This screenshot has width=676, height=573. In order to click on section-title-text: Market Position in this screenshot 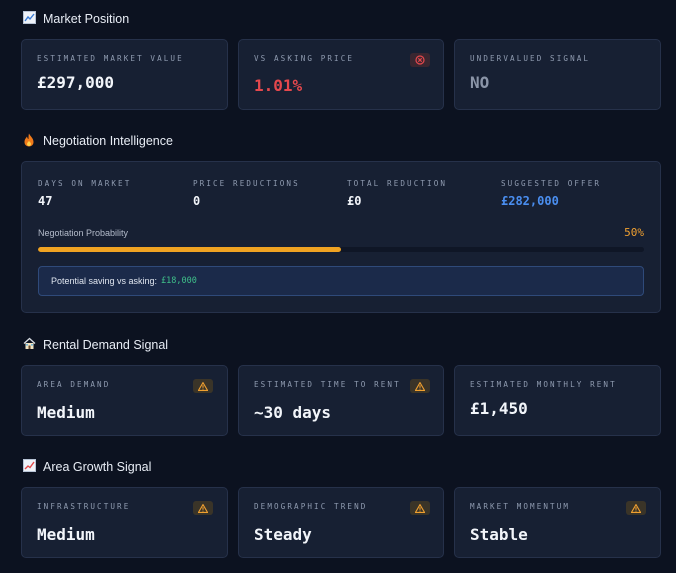, I will do `click(86, 19)`.